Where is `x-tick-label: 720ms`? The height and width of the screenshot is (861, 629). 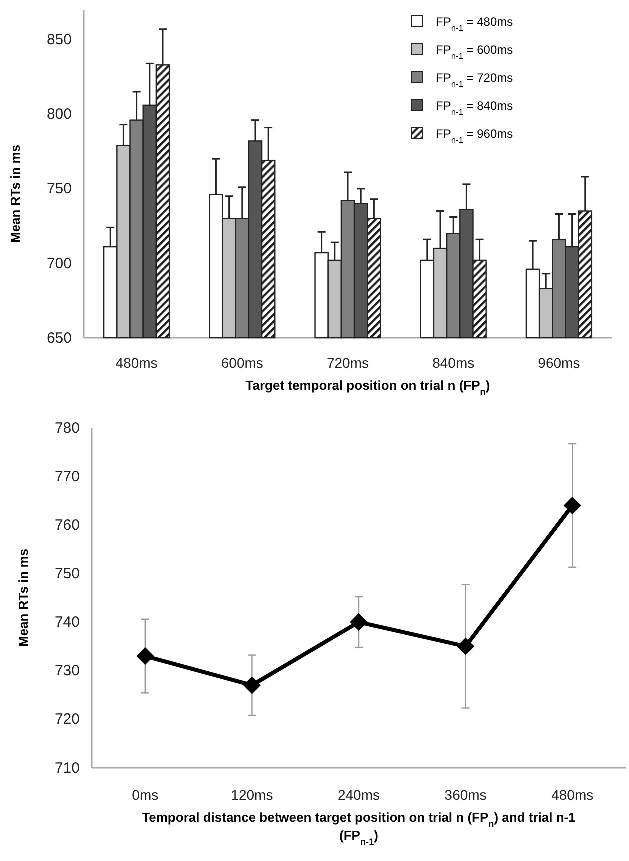
x-tick-label: 720ms is located at coordinates (348, 362).